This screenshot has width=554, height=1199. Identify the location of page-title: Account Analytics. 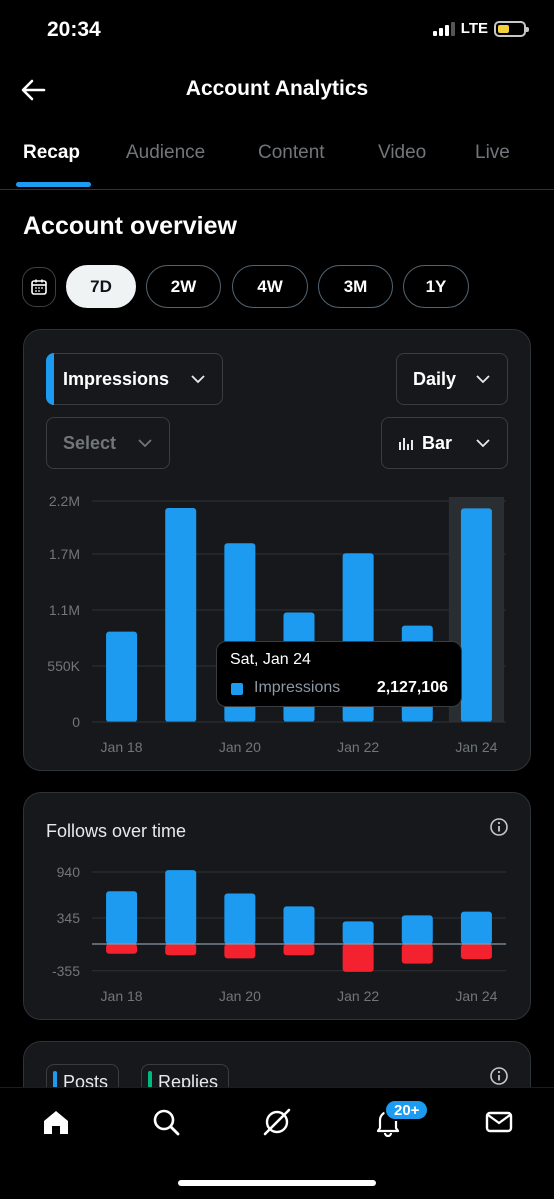
(277, 88).